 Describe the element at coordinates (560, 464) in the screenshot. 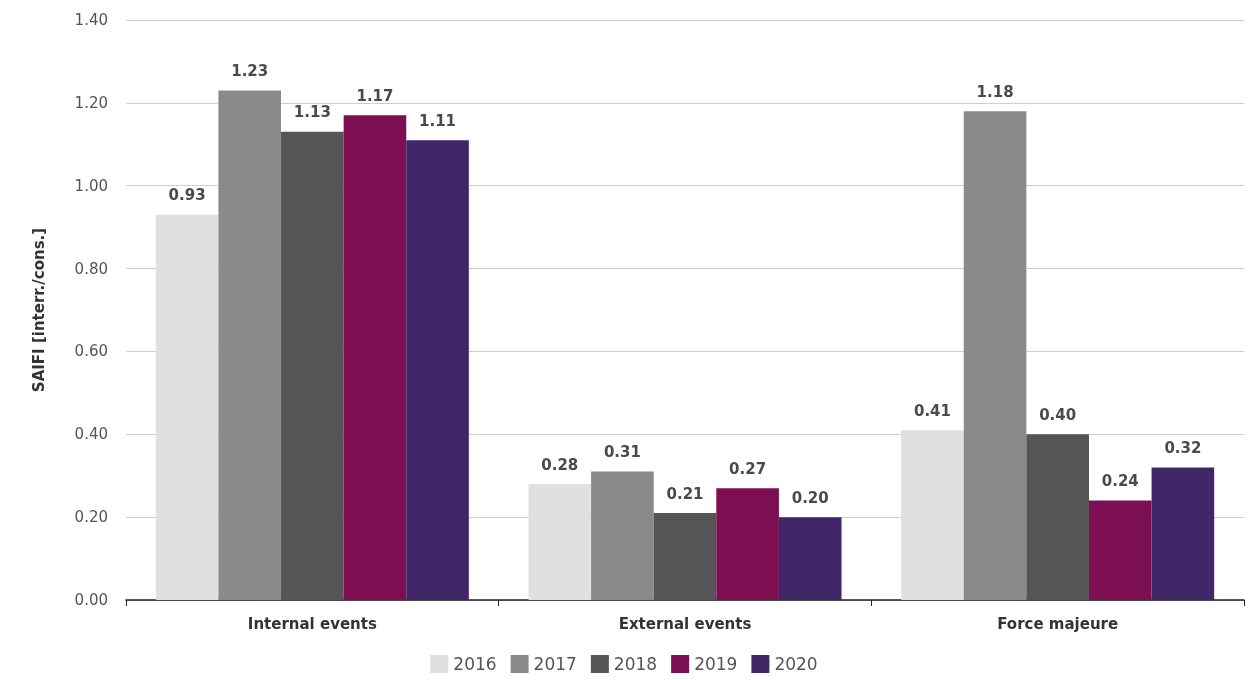

I see `data-label: 0.28` at that location.